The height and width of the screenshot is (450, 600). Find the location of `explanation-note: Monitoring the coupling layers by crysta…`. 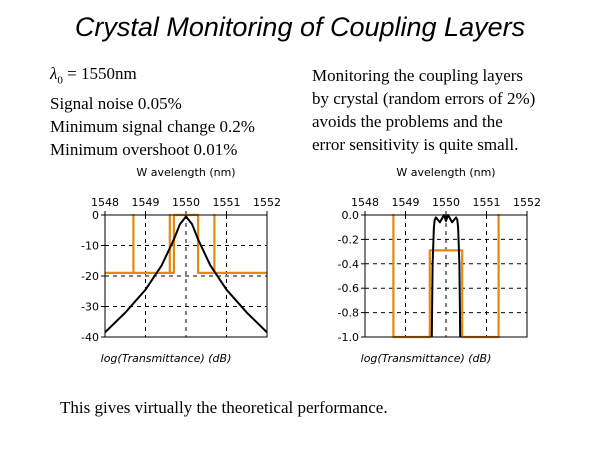

explanation-note: Monitoring the coupling layers by crysta… is located at coordinates (423, 110).